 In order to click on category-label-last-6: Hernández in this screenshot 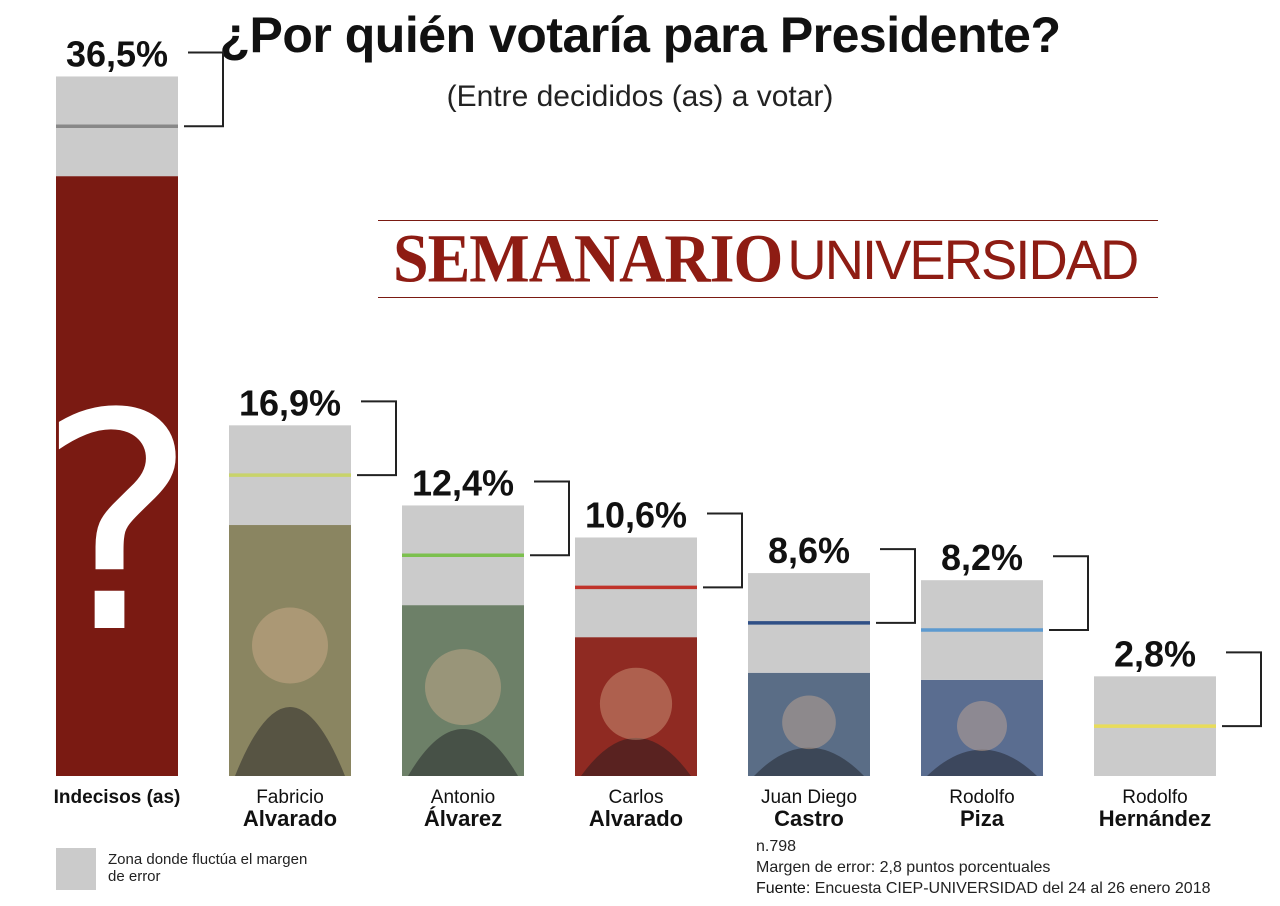, I will do `click(1155, 818)`.